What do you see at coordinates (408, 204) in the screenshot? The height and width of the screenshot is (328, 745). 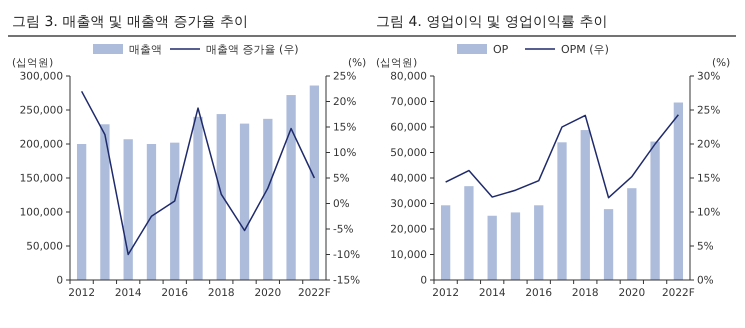 I see `y-tick-label: 30,000` at bounding box center [408, 204].